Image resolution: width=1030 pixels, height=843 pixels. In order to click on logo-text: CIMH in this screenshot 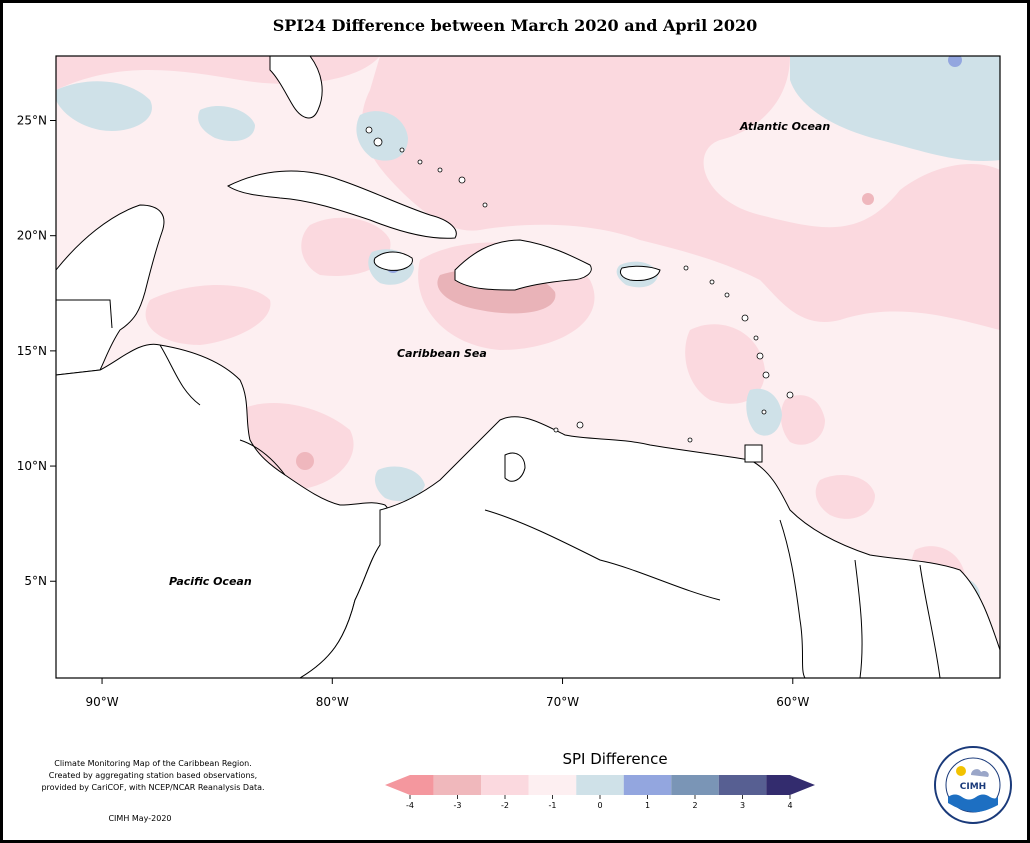, I will do `click(973, 787)`.